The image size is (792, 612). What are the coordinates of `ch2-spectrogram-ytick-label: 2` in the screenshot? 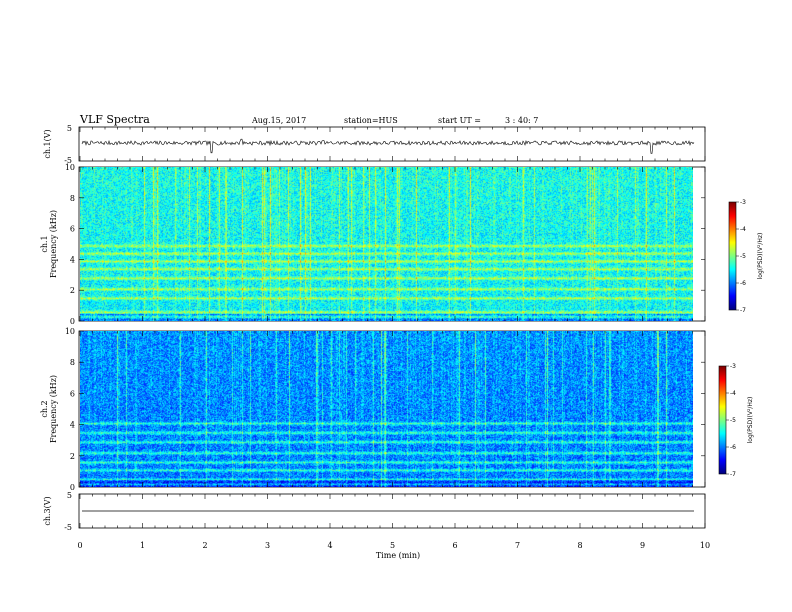 It's located at (72, 456).